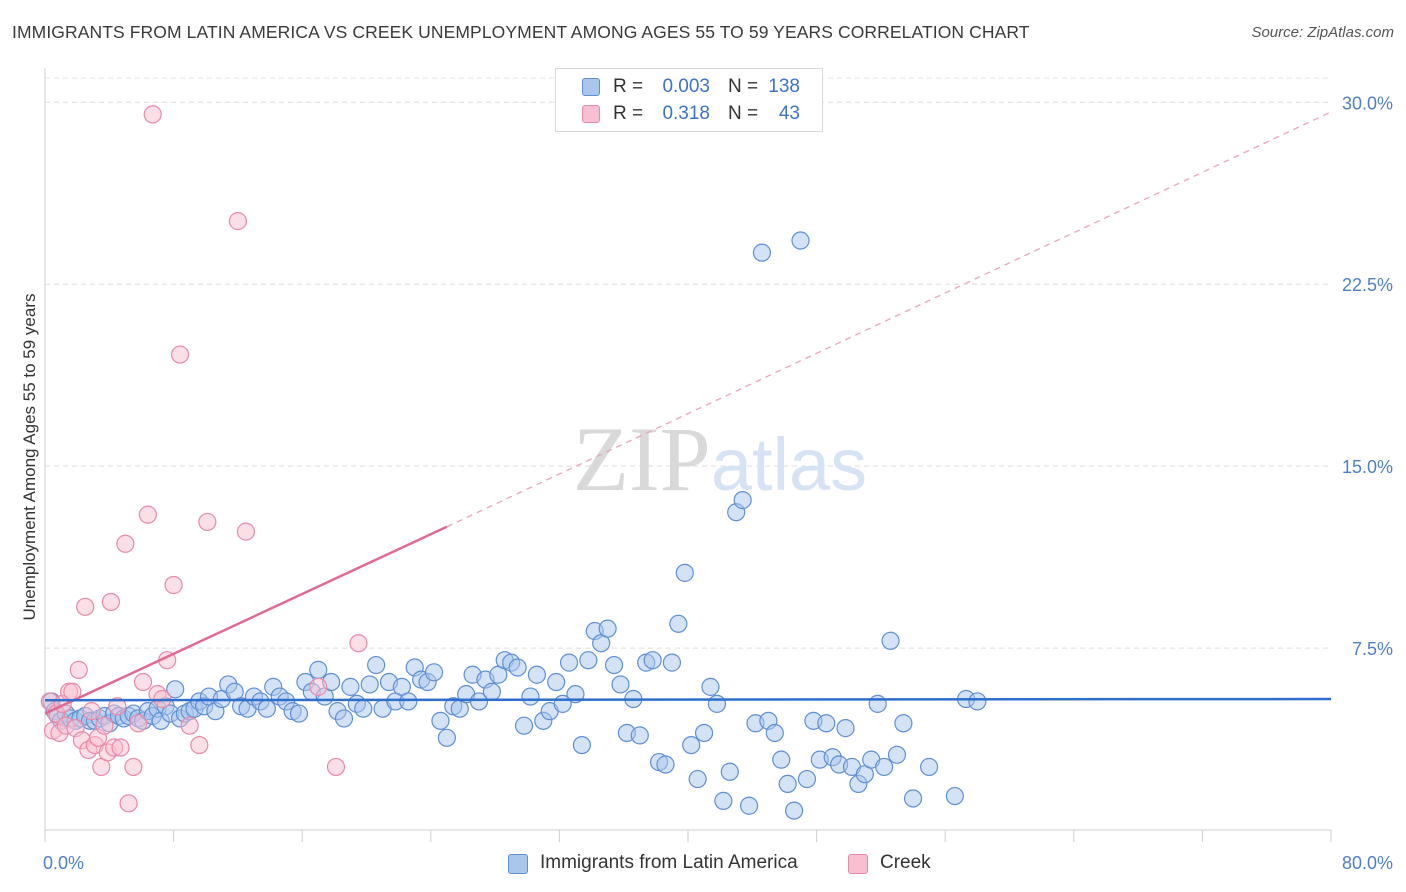  I want to click on legend-swatch-pink, so click(858, 864).